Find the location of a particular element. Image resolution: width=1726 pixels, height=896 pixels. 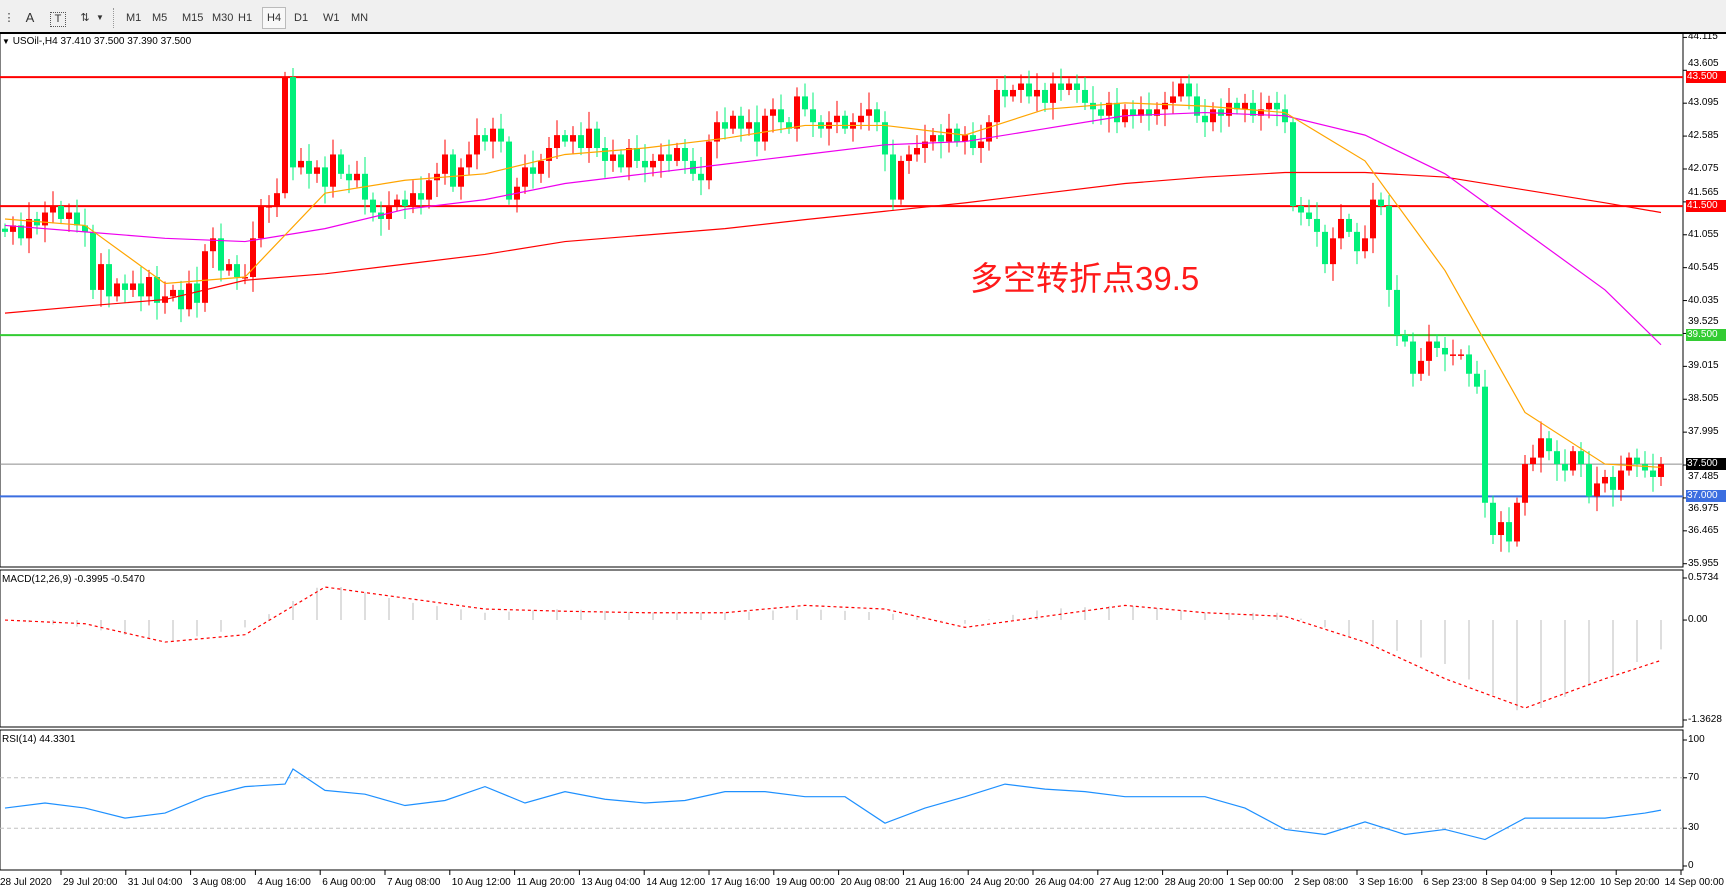

time-axis-label: 20 Aug 08:00 is located at coordinates (870, 882).